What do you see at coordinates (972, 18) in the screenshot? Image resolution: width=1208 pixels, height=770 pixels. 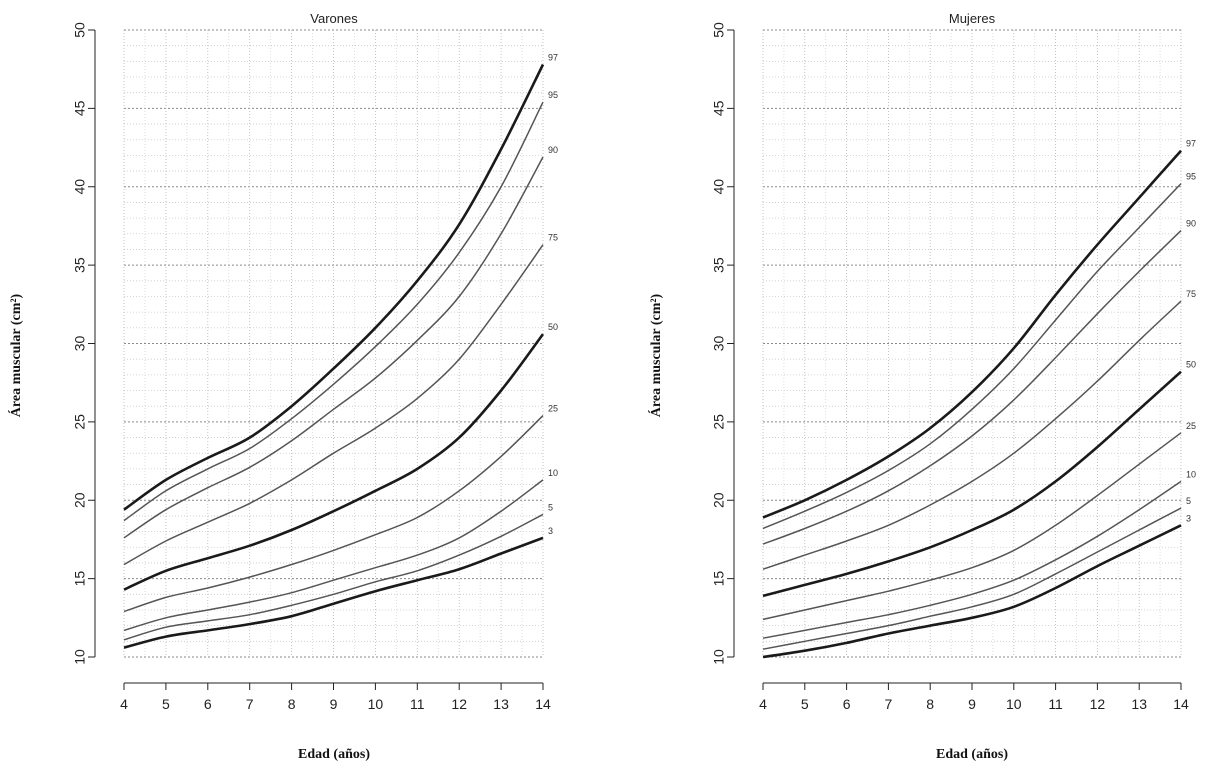 I see `chart-title: Mujeres` at bounding box center [972, 18].